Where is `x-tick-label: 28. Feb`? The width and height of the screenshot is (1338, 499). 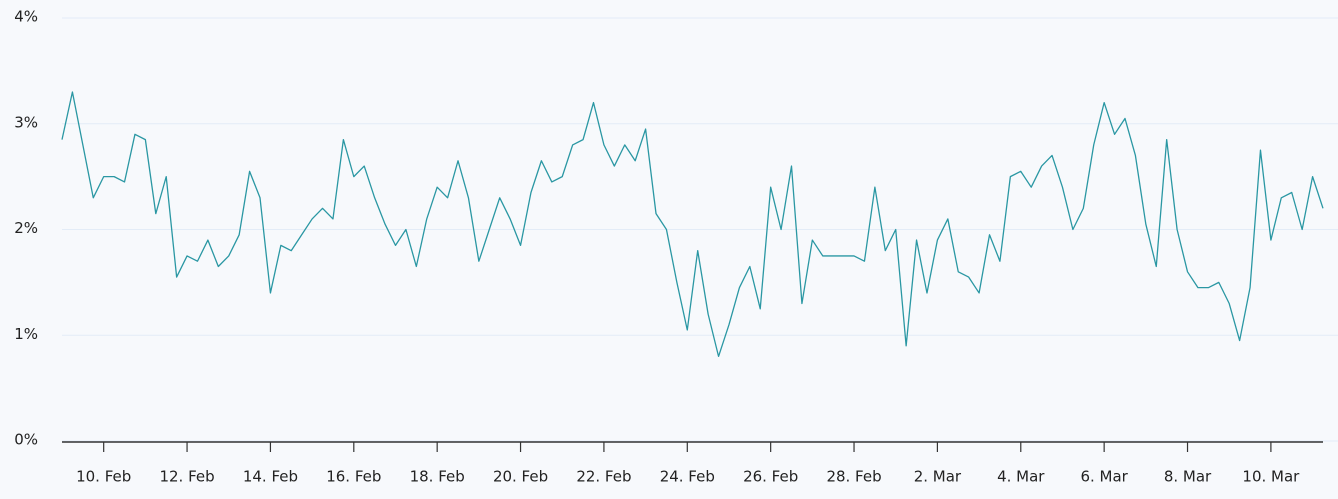 x-tick-label: 28. Feb is located at coordinates (853, 477).